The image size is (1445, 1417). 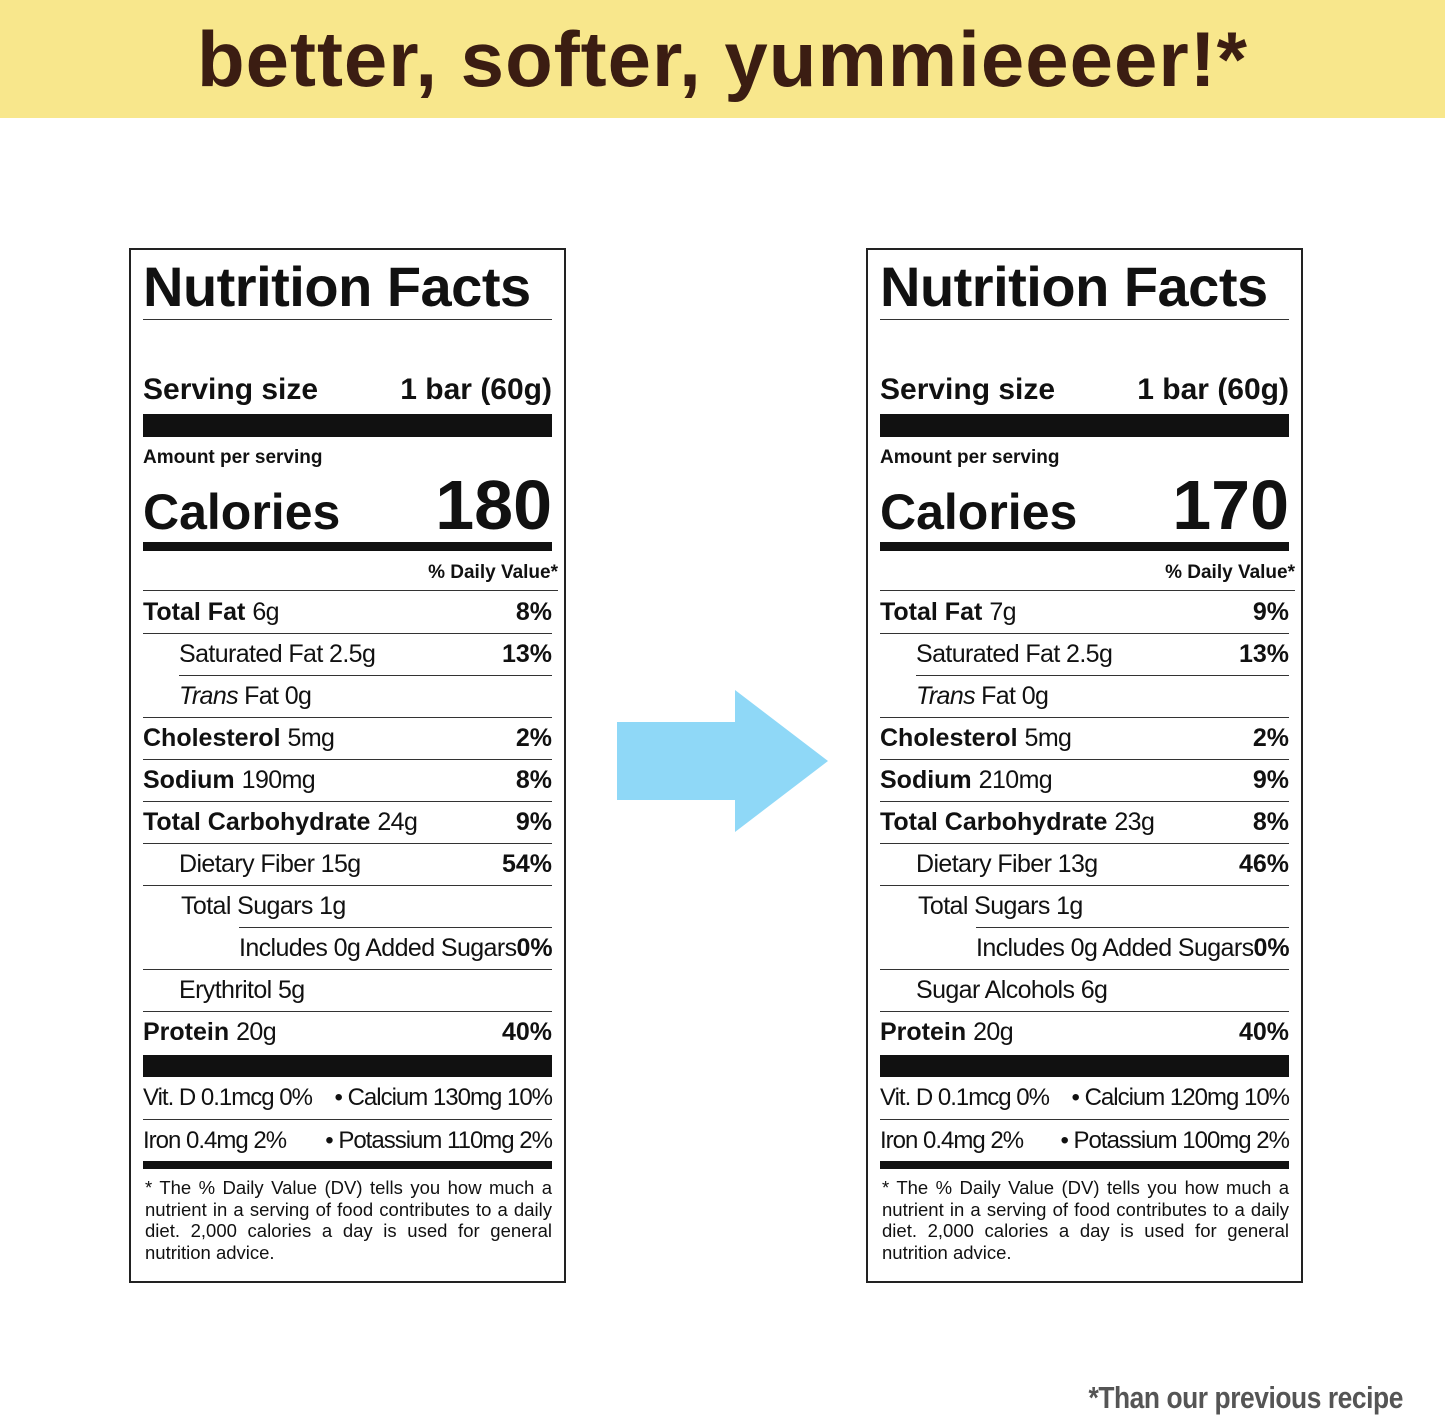 I want to click on vitamin-entry: Calcium 130mg 10%, so click(x=443, y=1098).